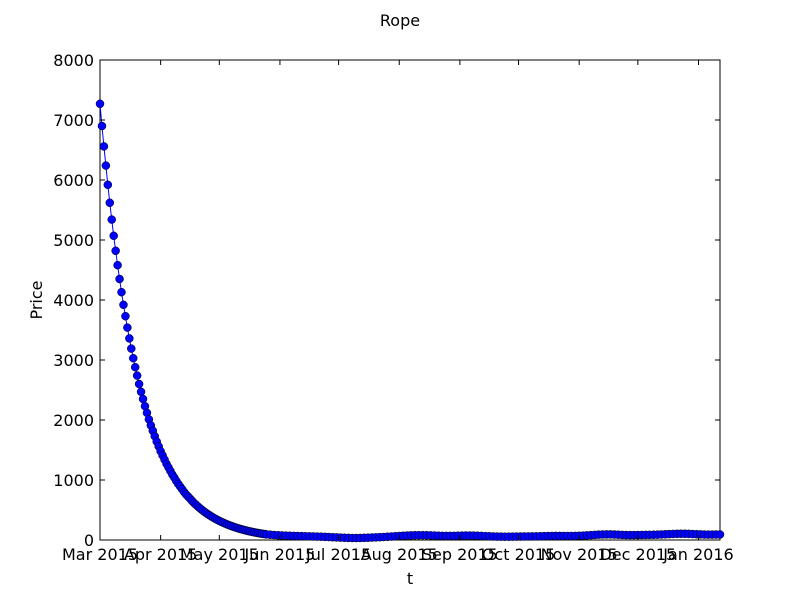 The image size is (800, 600). Describe the element at coordinates (460, 554) in the screenshot. I see `x-tick-label: Sep 2015` at that location.